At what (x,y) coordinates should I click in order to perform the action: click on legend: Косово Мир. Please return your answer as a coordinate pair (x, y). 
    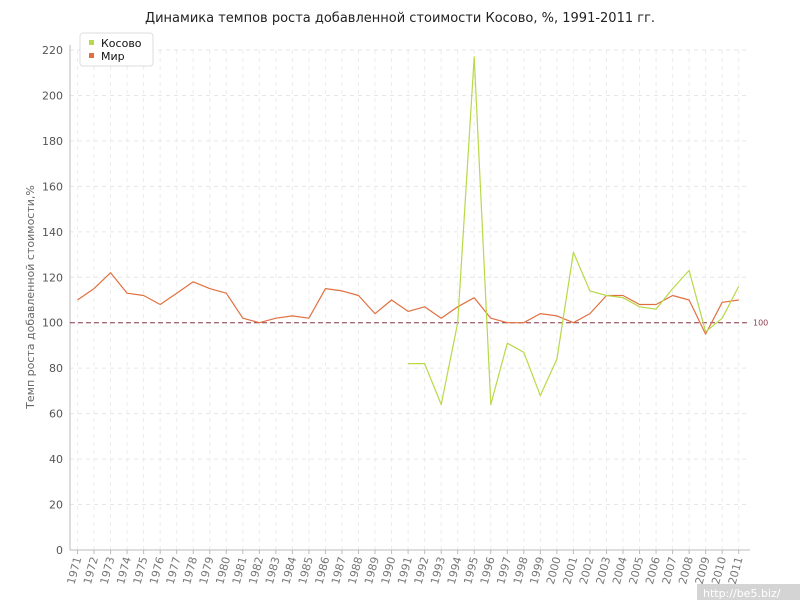
    Looking at the image, I should click on (116, 49).